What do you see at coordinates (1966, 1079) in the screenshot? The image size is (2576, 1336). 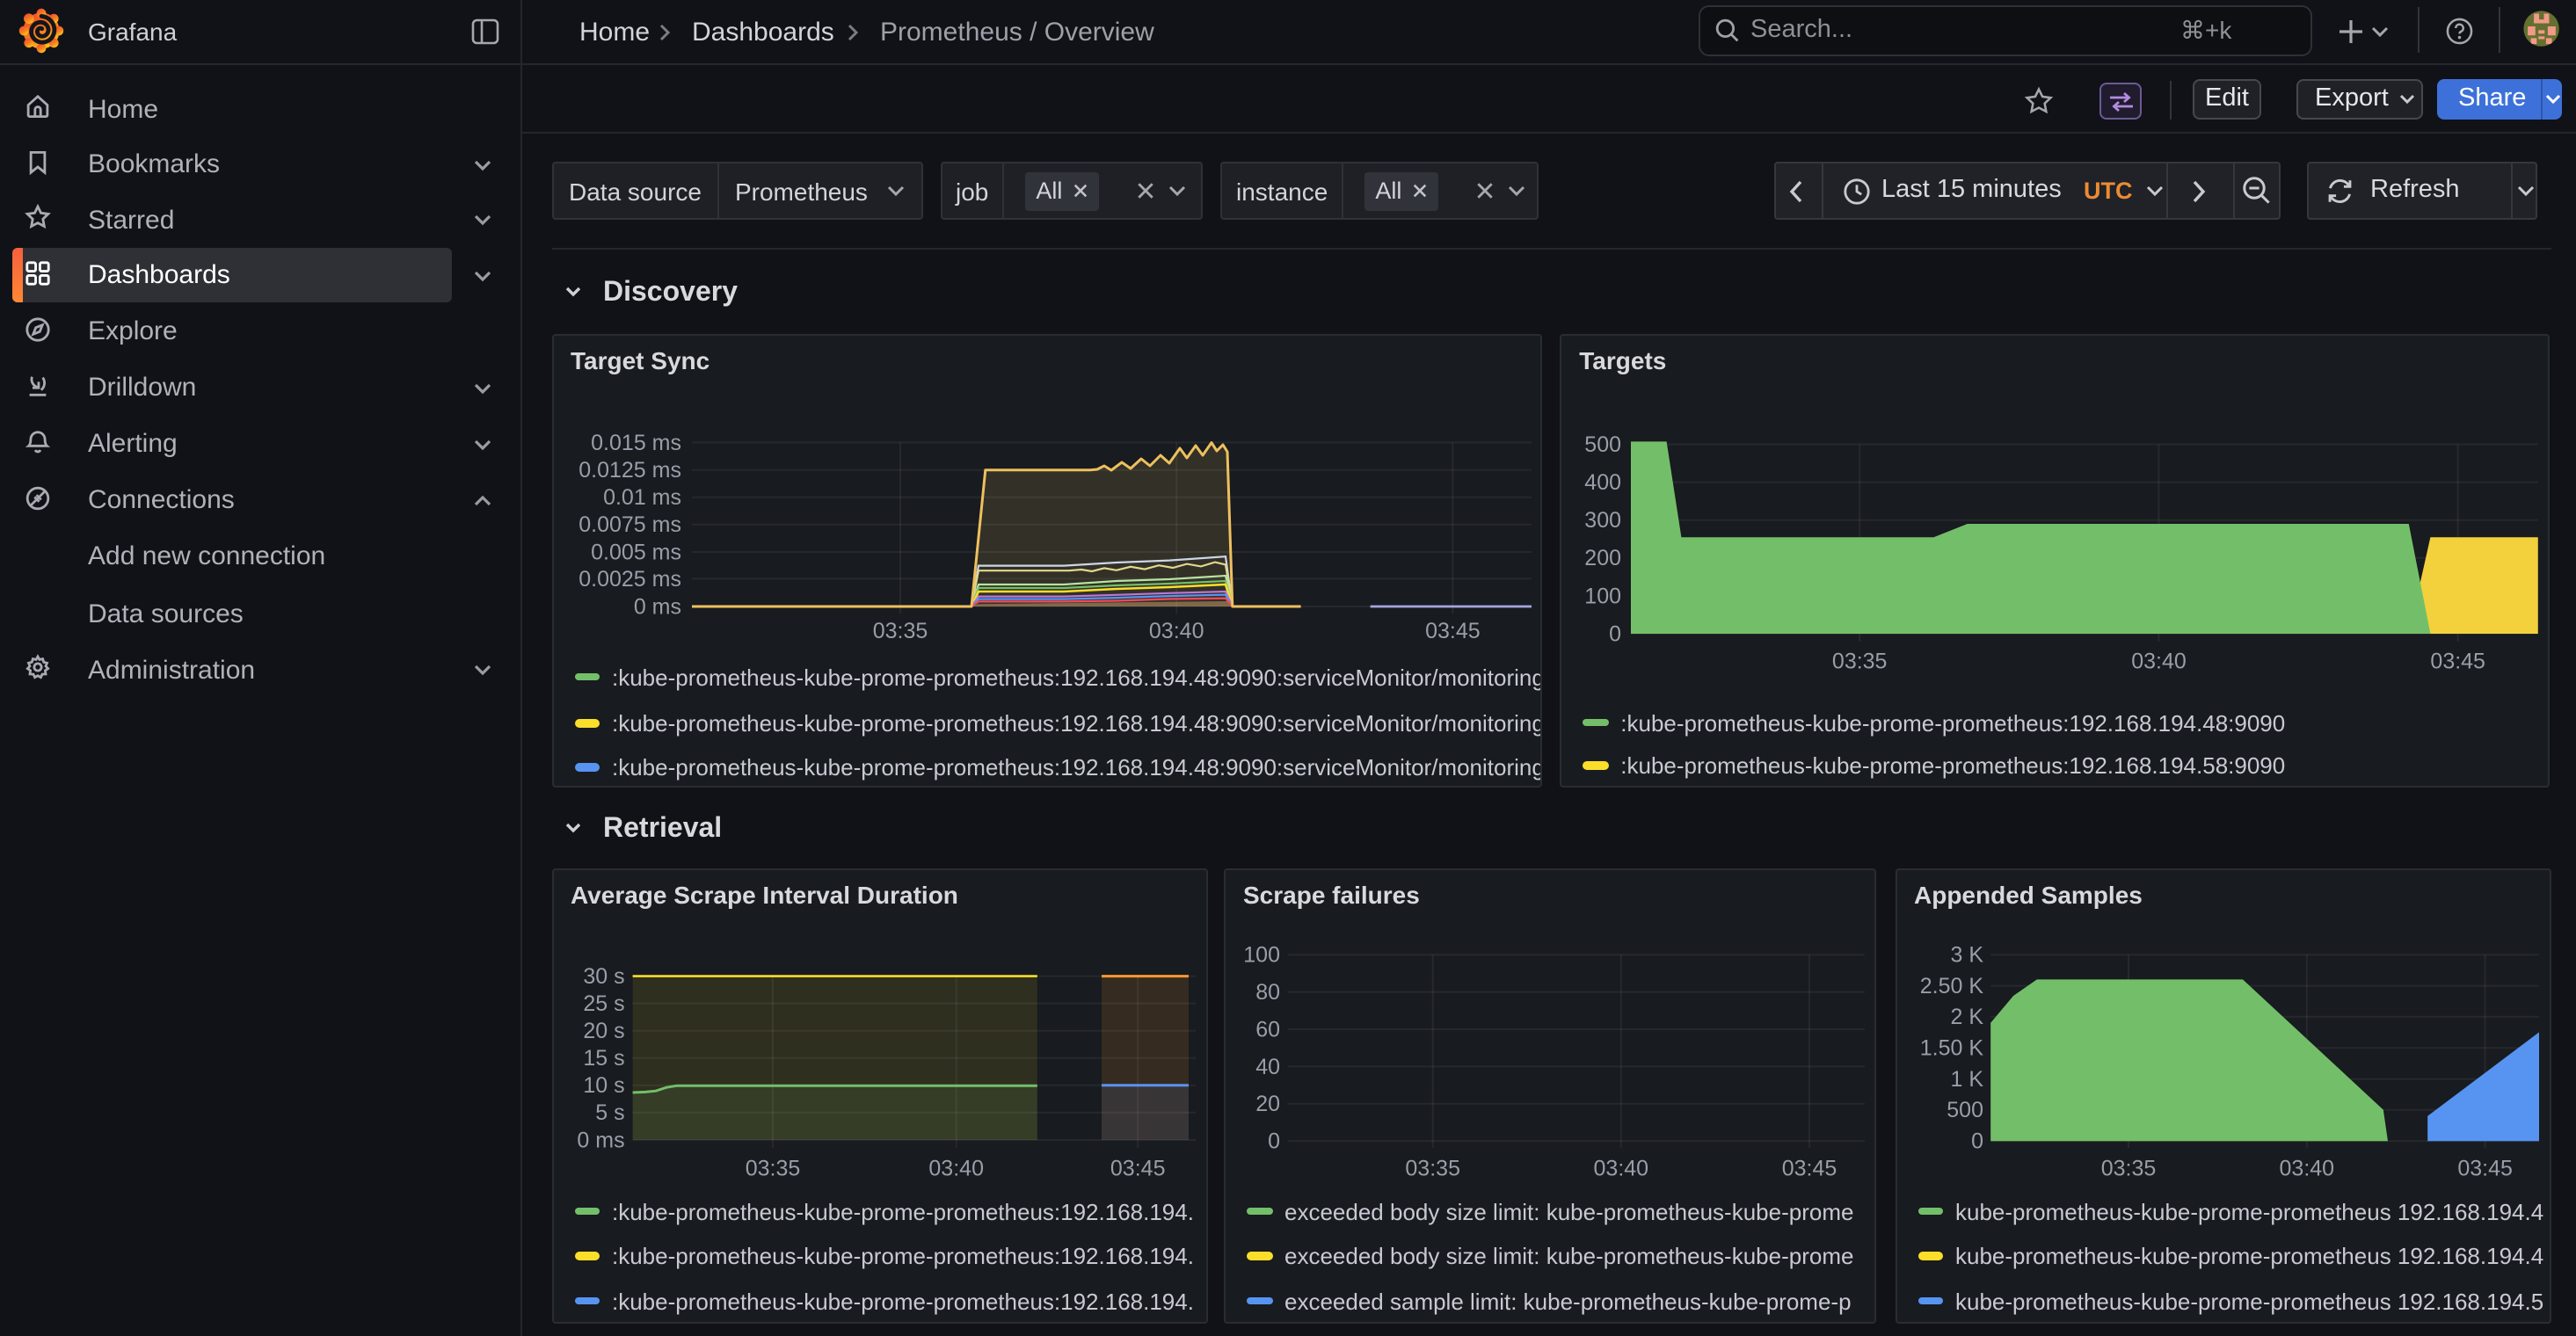 I see `svg-text: 1 K` at bounding box center [1966, 1079].